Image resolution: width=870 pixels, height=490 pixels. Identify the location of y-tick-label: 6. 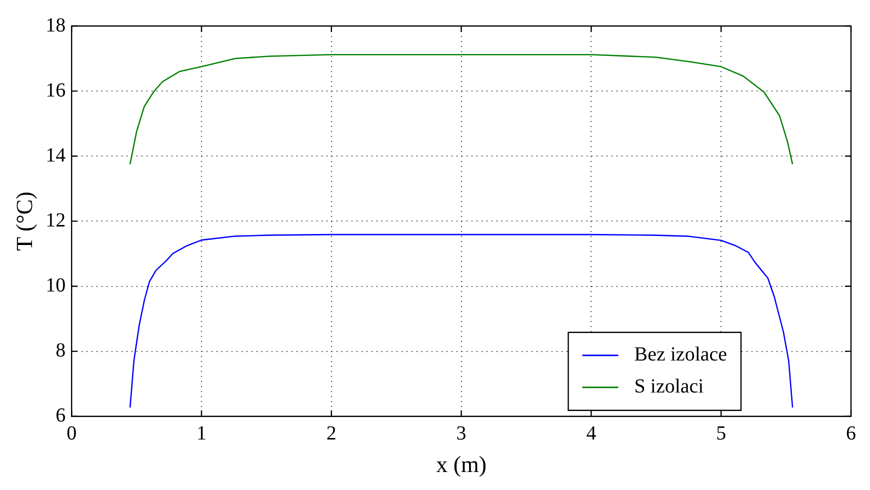
(61, 415).